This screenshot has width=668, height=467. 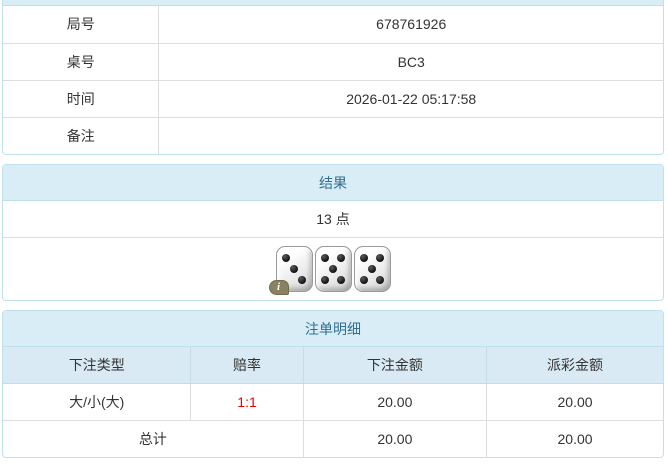 I want to click on dice-strip: i, so click(x=330, y=270).